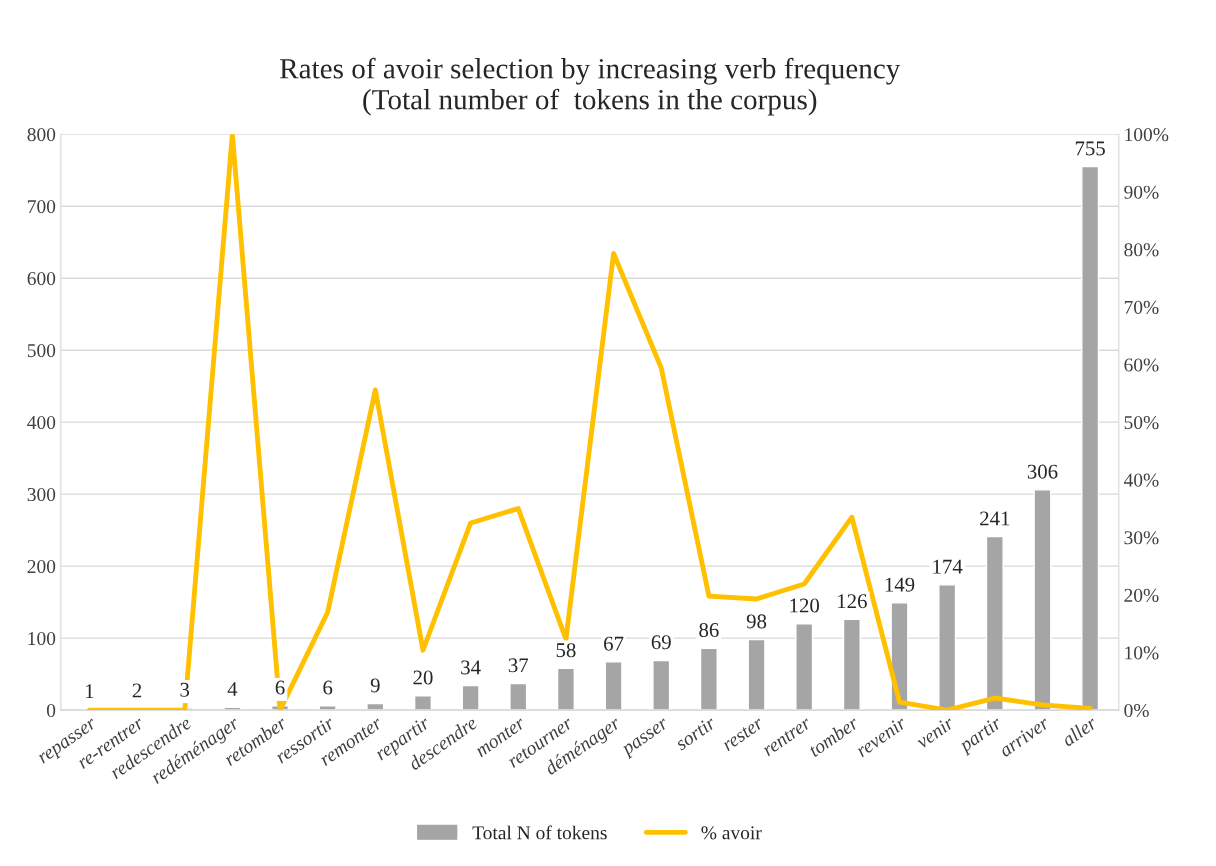  What do you see at coordinates (1079, 730) in the screenshot?
I see `x-tick-label: aller` at bounding box center [1079, 730].